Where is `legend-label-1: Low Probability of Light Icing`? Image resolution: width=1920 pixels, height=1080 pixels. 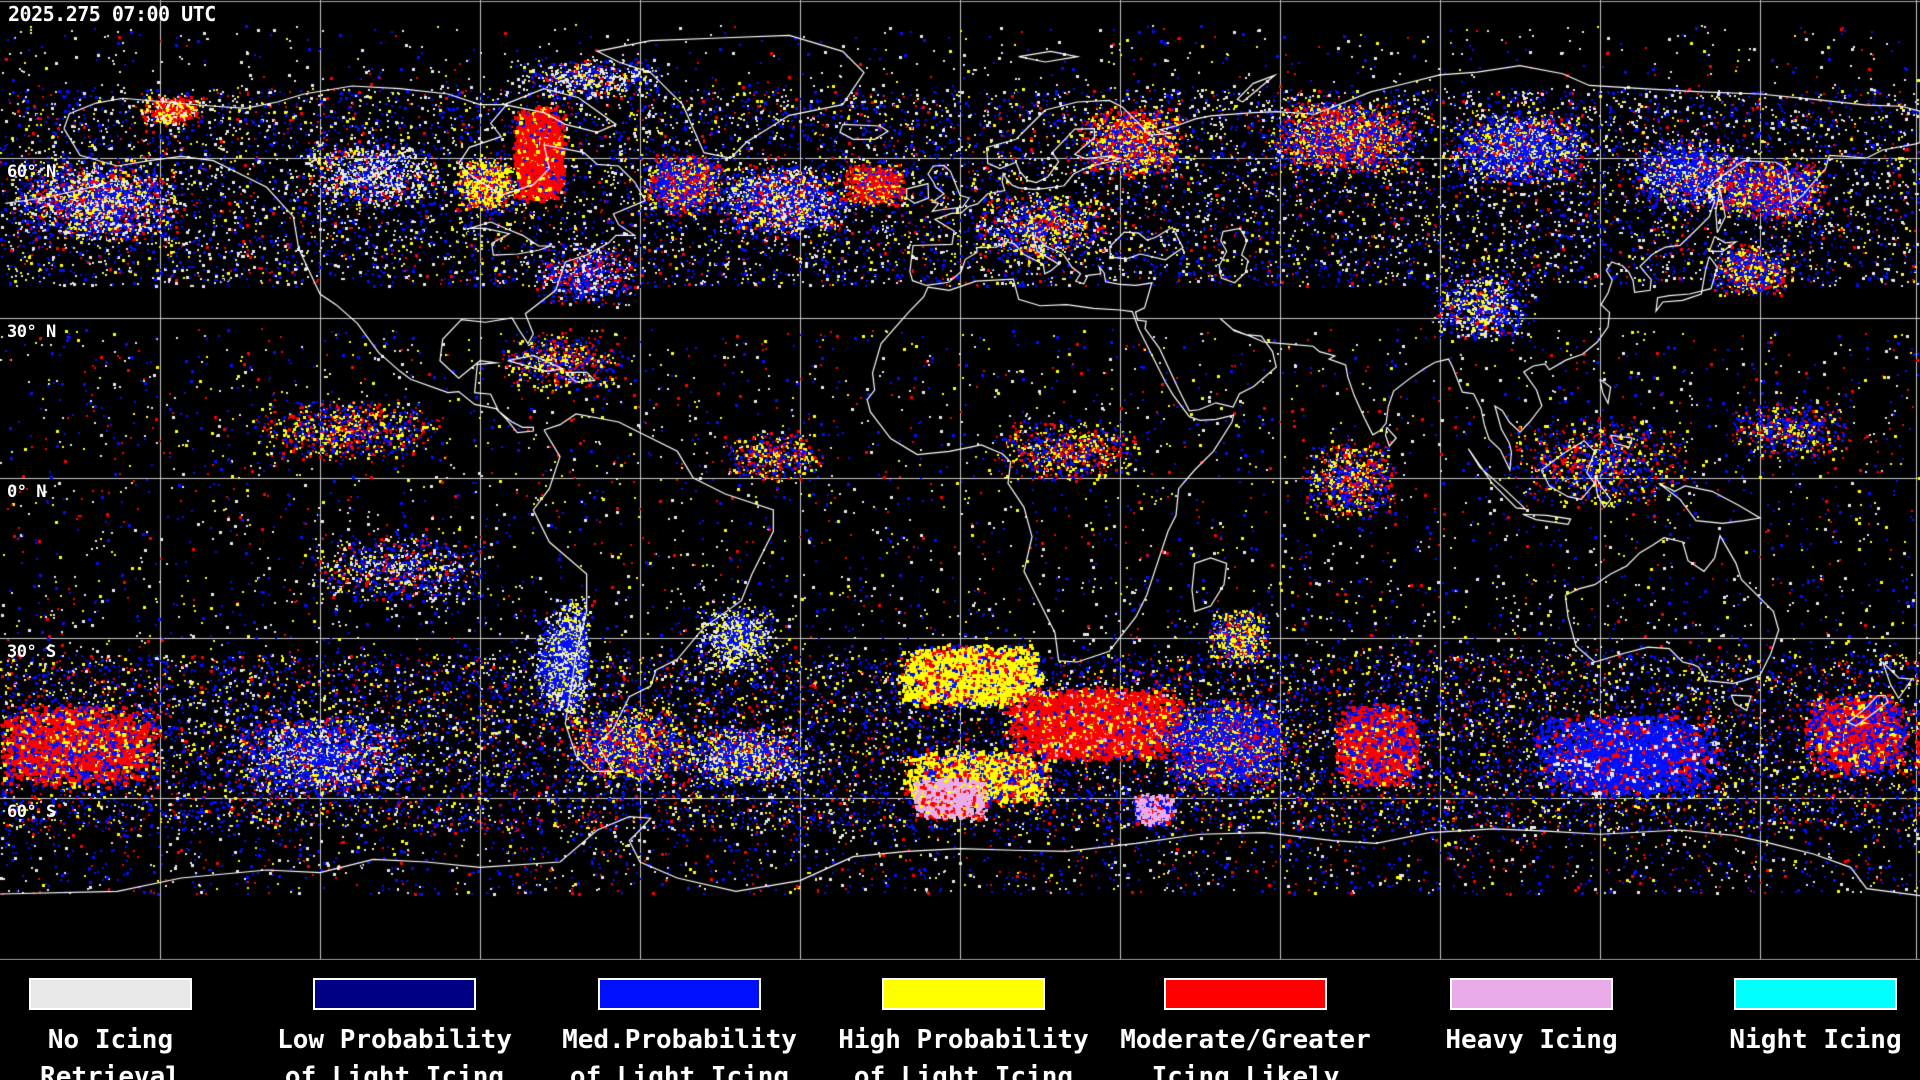 legend-label-1: Low Probability of Light Icing is located at coordinates (394, 1052).